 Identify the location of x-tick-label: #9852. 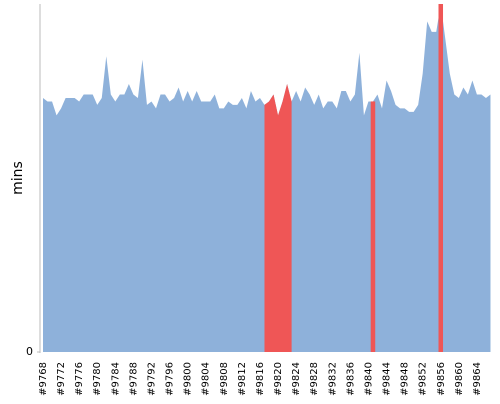
(423, 379).